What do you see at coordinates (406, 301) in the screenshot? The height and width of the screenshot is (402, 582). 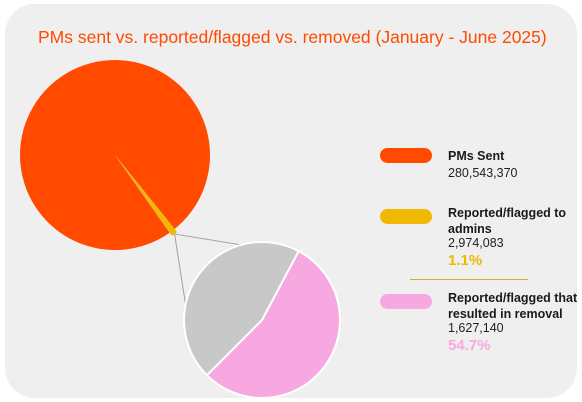 I see `legend-swatch-removed` at bounding box center [406, 301].